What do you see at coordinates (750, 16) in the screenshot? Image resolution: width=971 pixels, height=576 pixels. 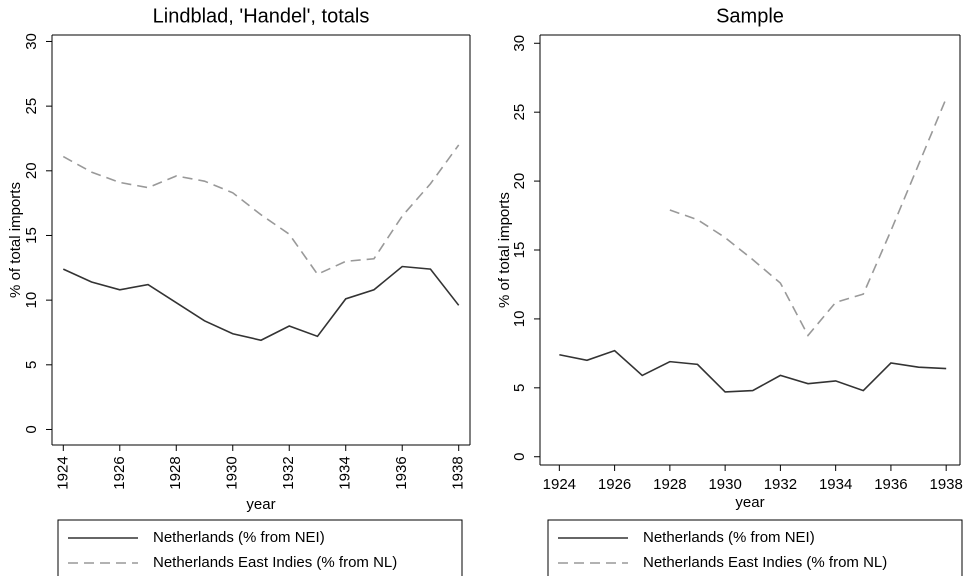 I see `chart-title: Sample` at bounding box center [750, 16].